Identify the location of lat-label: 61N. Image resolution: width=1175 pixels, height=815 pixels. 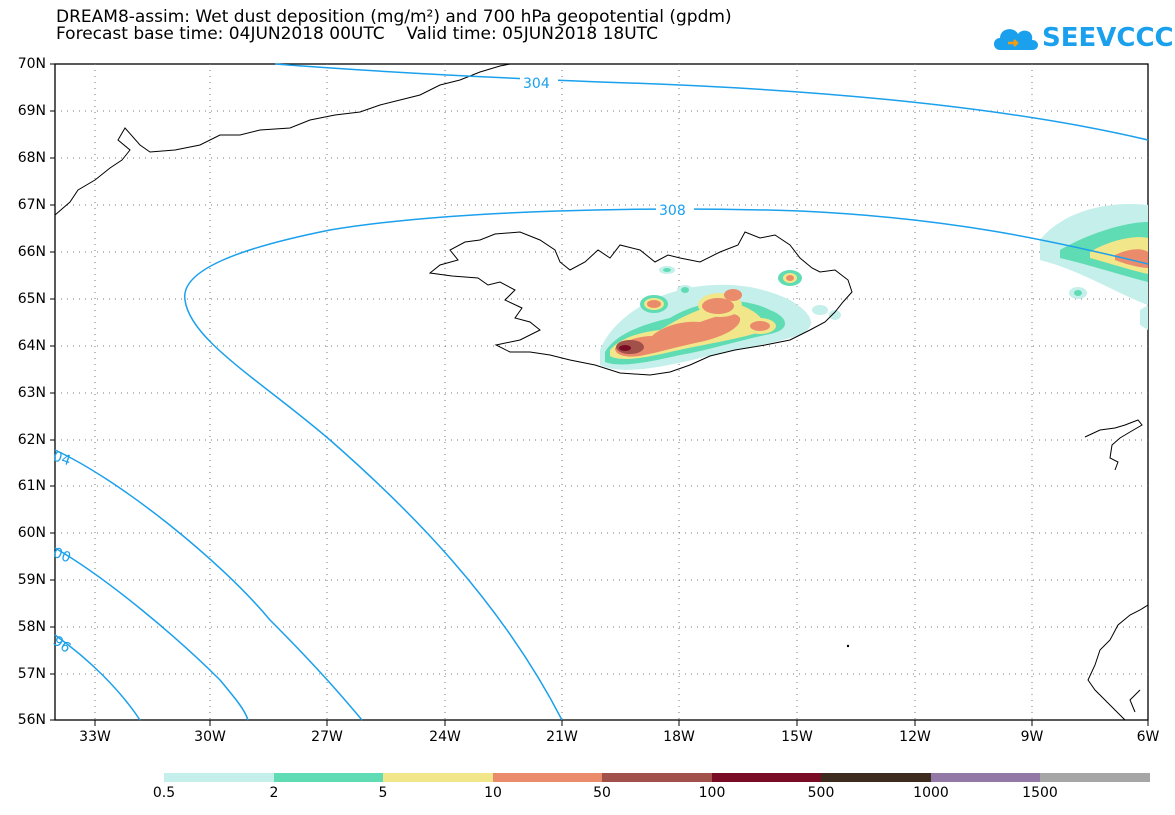
(31, 486).